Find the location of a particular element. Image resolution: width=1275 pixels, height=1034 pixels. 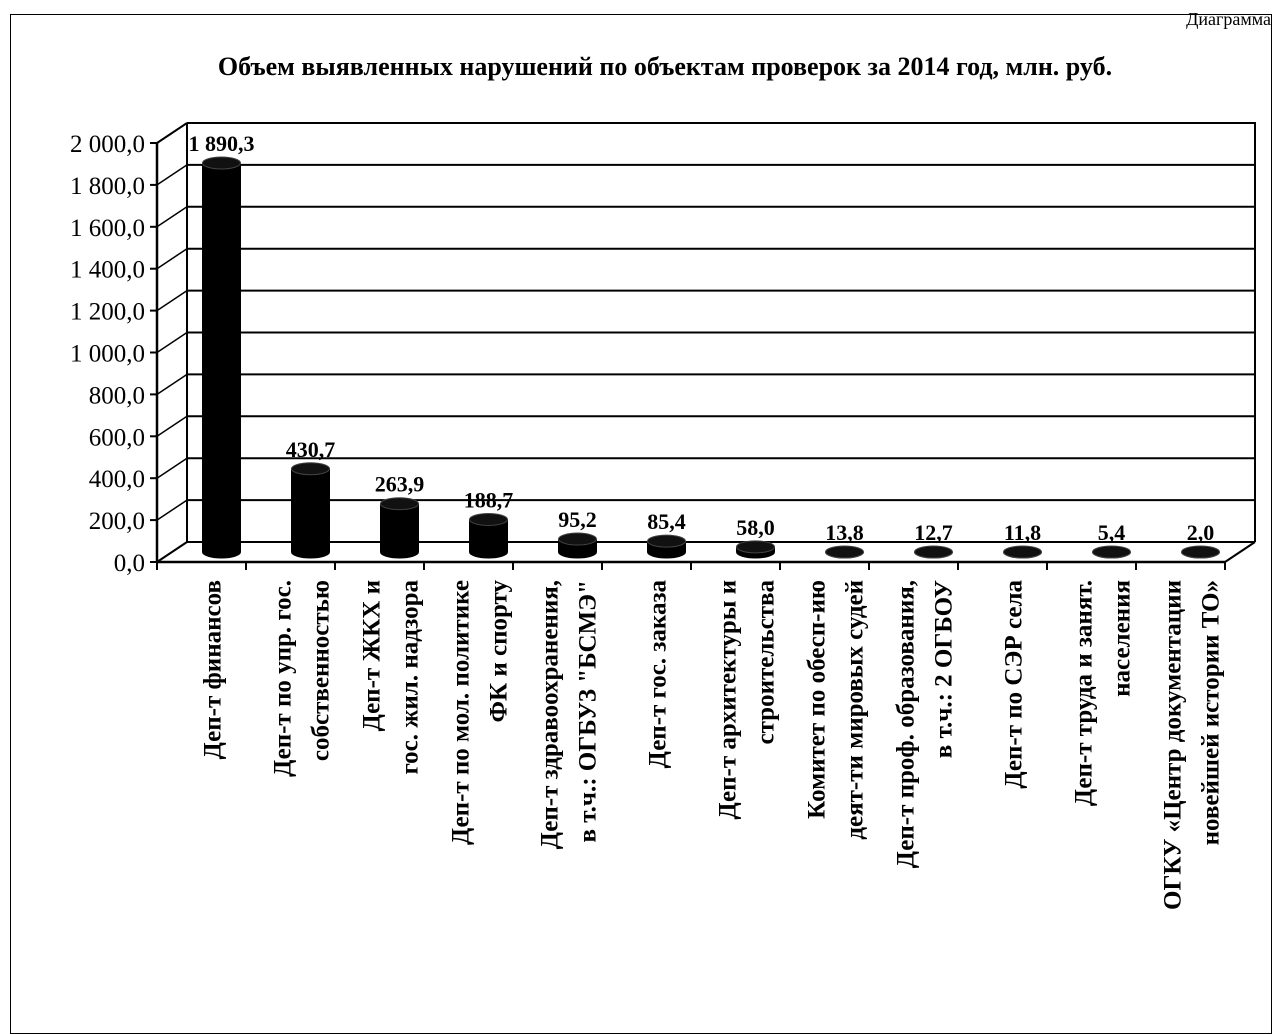

y-tick-label: 1 800,0 is located at coordinates (107, 186).